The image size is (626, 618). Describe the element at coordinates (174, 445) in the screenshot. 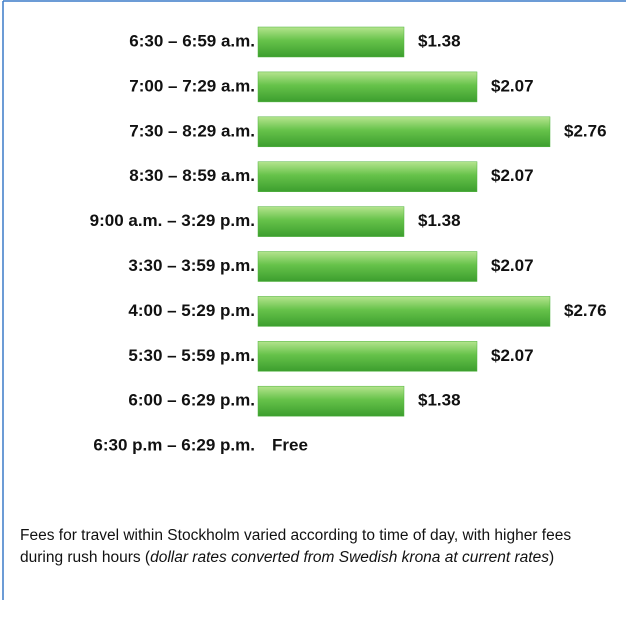

I see `category-label: 6:30 p.m – 6:29 p.m.` at that location.